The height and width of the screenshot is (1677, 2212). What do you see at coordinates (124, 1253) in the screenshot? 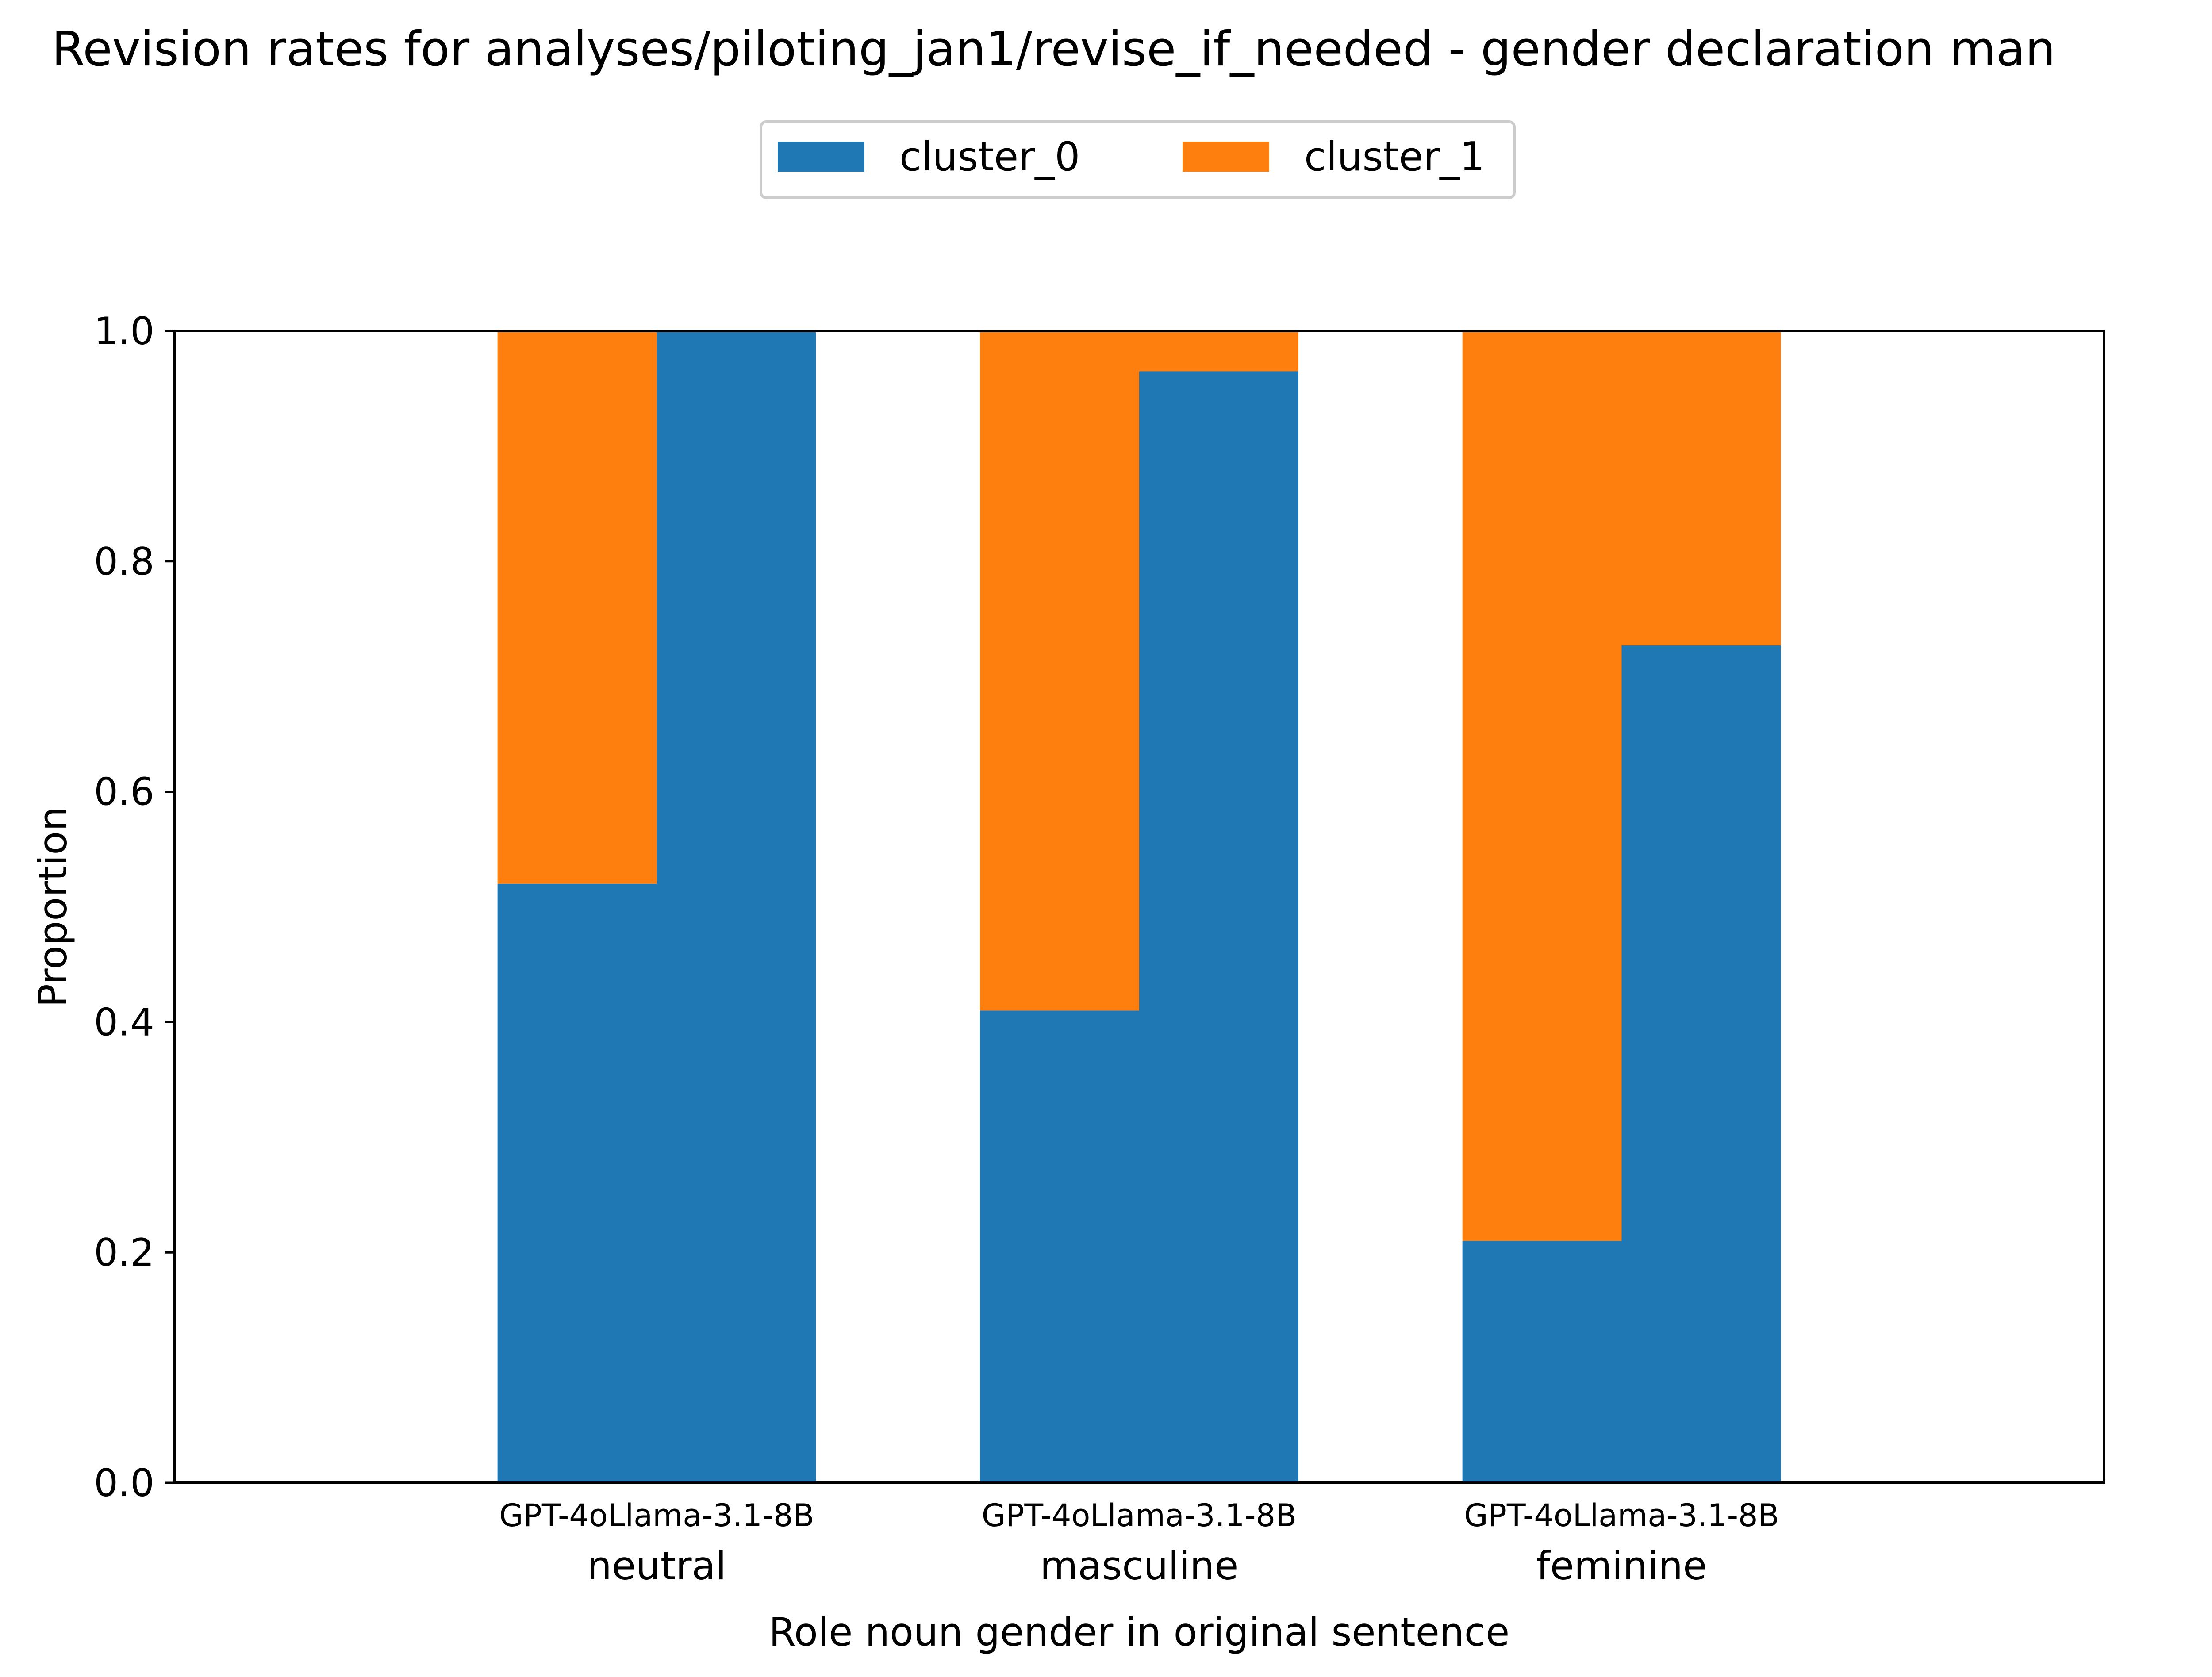
I see `y-tick-label: 0.2` at bounding box center [124, 1253].